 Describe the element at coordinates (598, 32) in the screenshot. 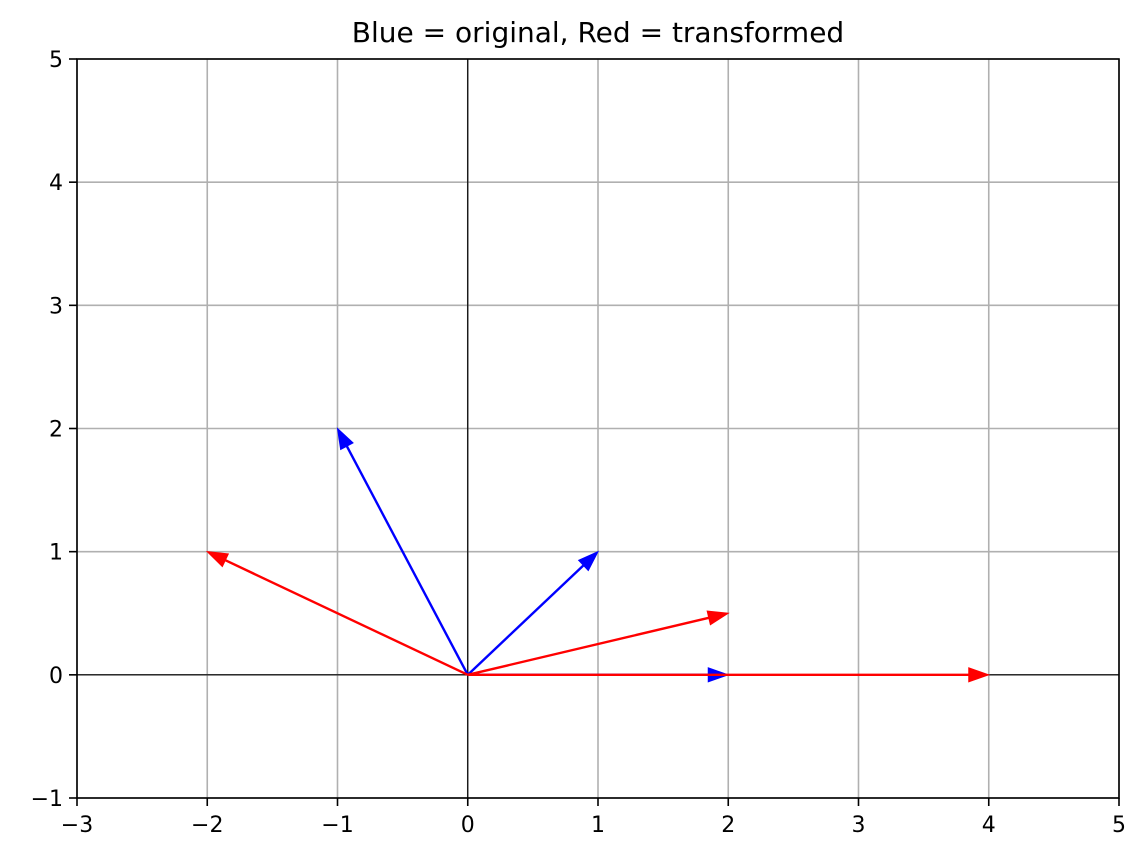

I see `chart-title: Blue = original, Red = transformed` at that location.